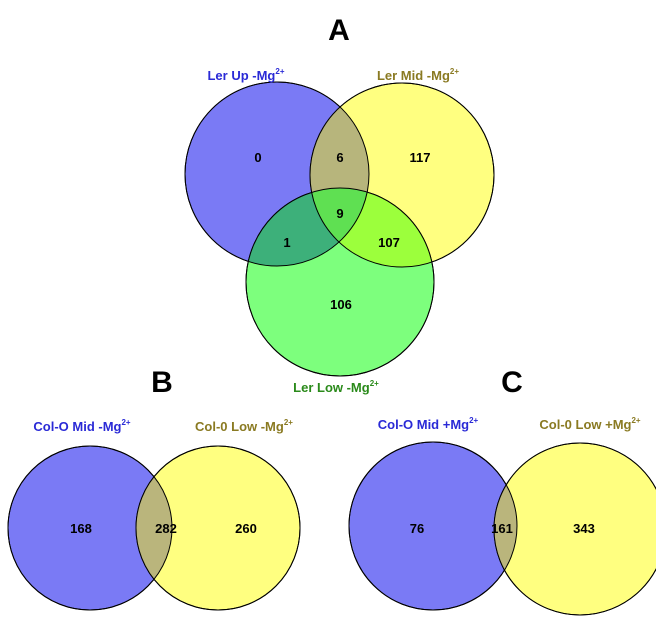 The height and width of the screenshot is (624, 656). I want to click on count-all-three: 9, so click(339, 213).